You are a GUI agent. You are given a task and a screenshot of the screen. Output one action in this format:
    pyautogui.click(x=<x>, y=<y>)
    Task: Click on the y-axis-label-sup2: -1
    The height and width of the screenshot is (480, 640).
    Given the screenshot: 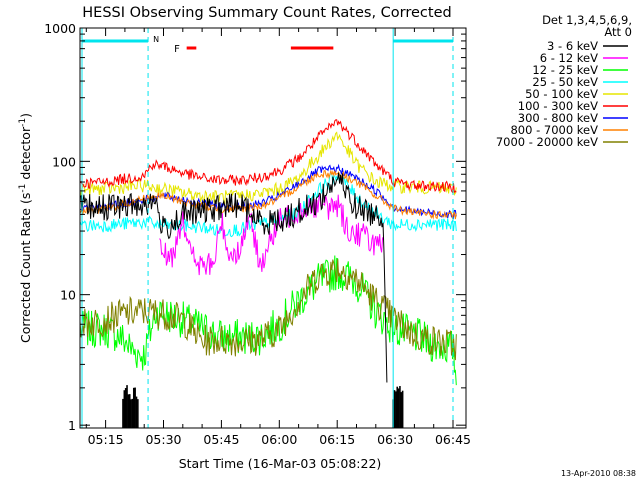 What is the action you would take?
    pyautogui.click(x=23, y=122)
    